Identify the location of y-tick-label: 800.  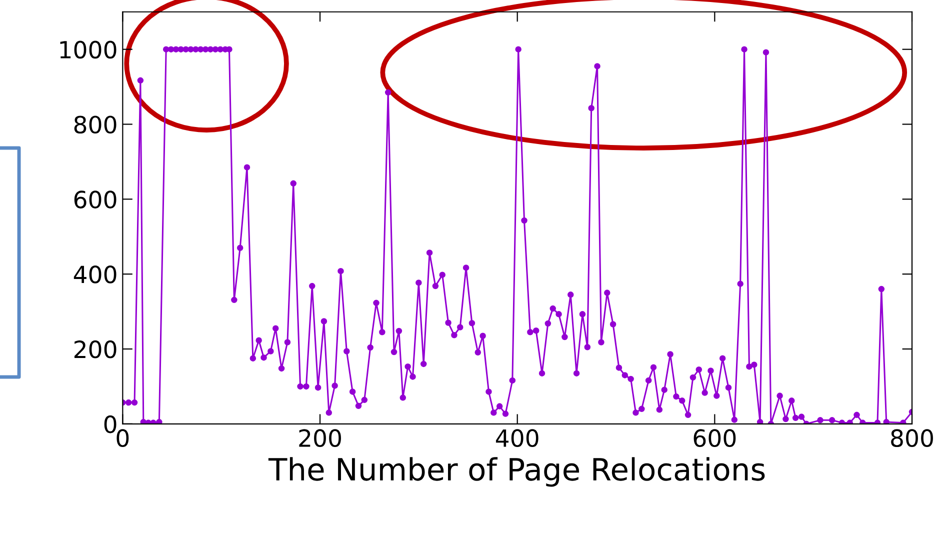
(95, 125).